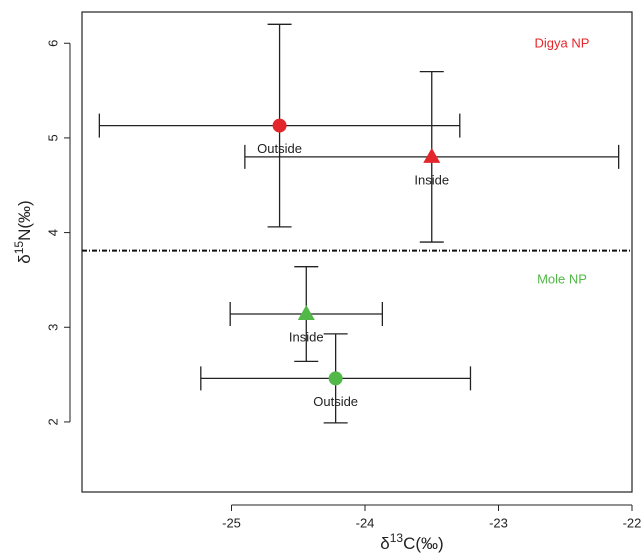 The height and width of the screenshot is (556, 644). Describe the element at coordinates (52, 327) in the screenshot. I see `y-tick-label: 3` at that location.